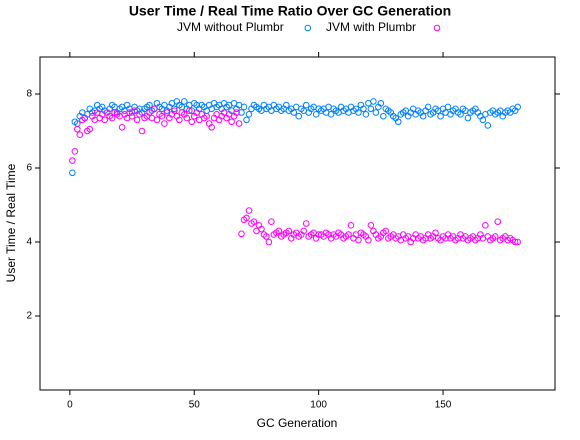 The image size is (580, 440). Describe the element at coordinates (29, 242) in the screenshot. I see `y-tick-label: 4` at that location.